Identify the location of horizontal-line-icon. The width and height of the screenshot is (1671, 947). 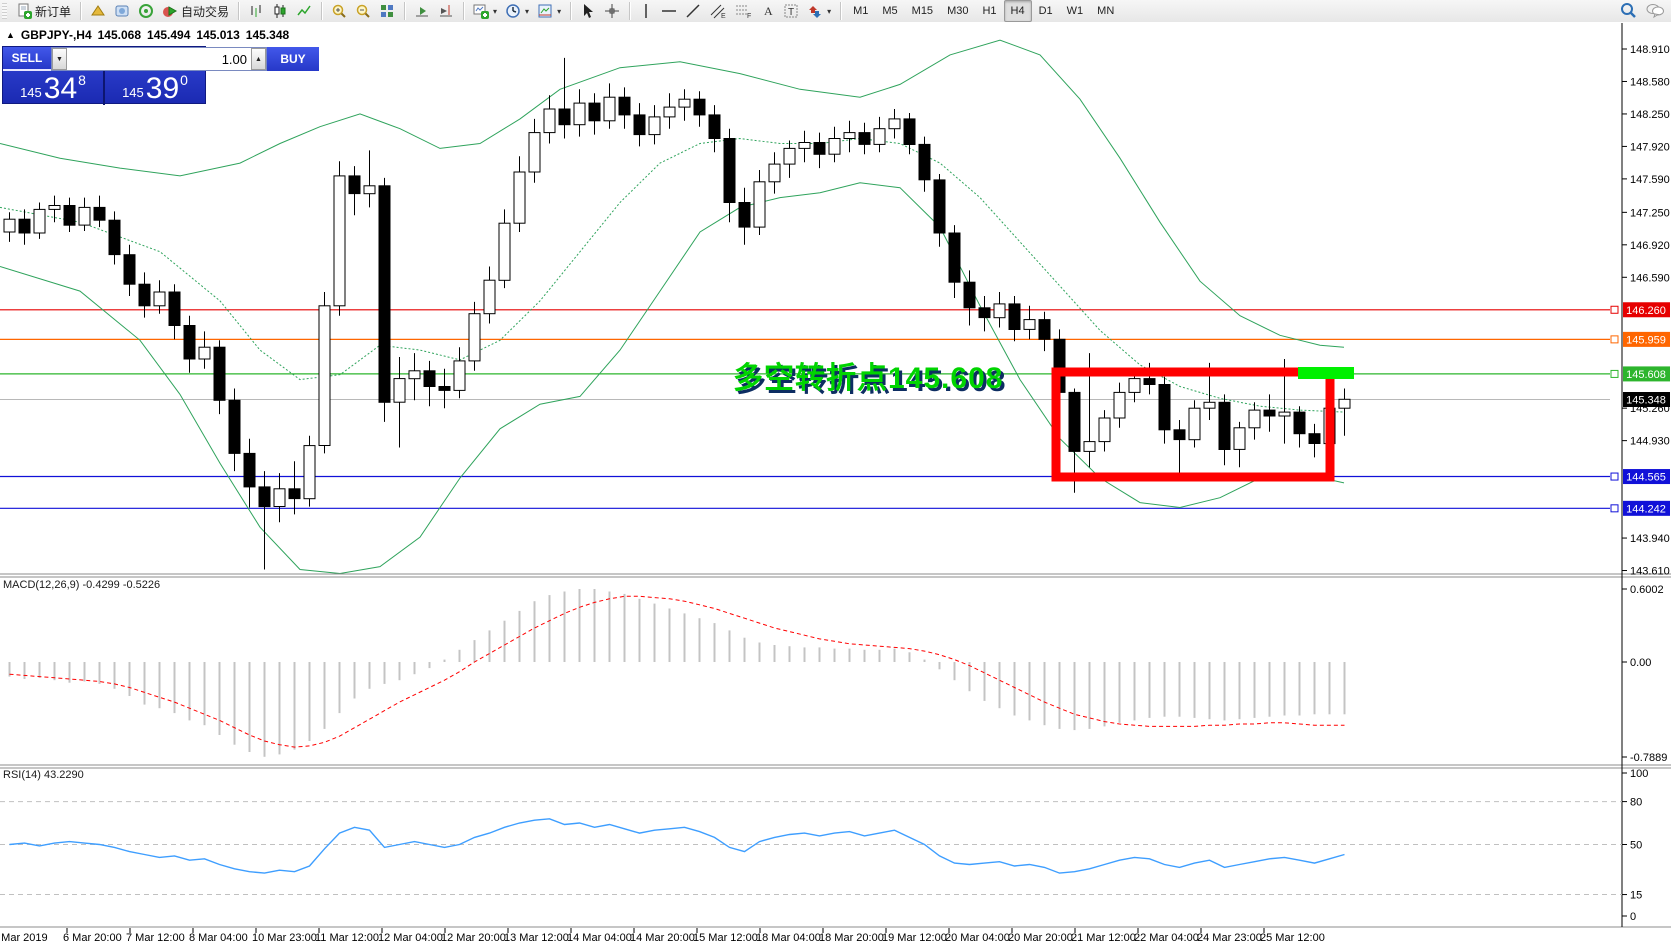
(669, 11).